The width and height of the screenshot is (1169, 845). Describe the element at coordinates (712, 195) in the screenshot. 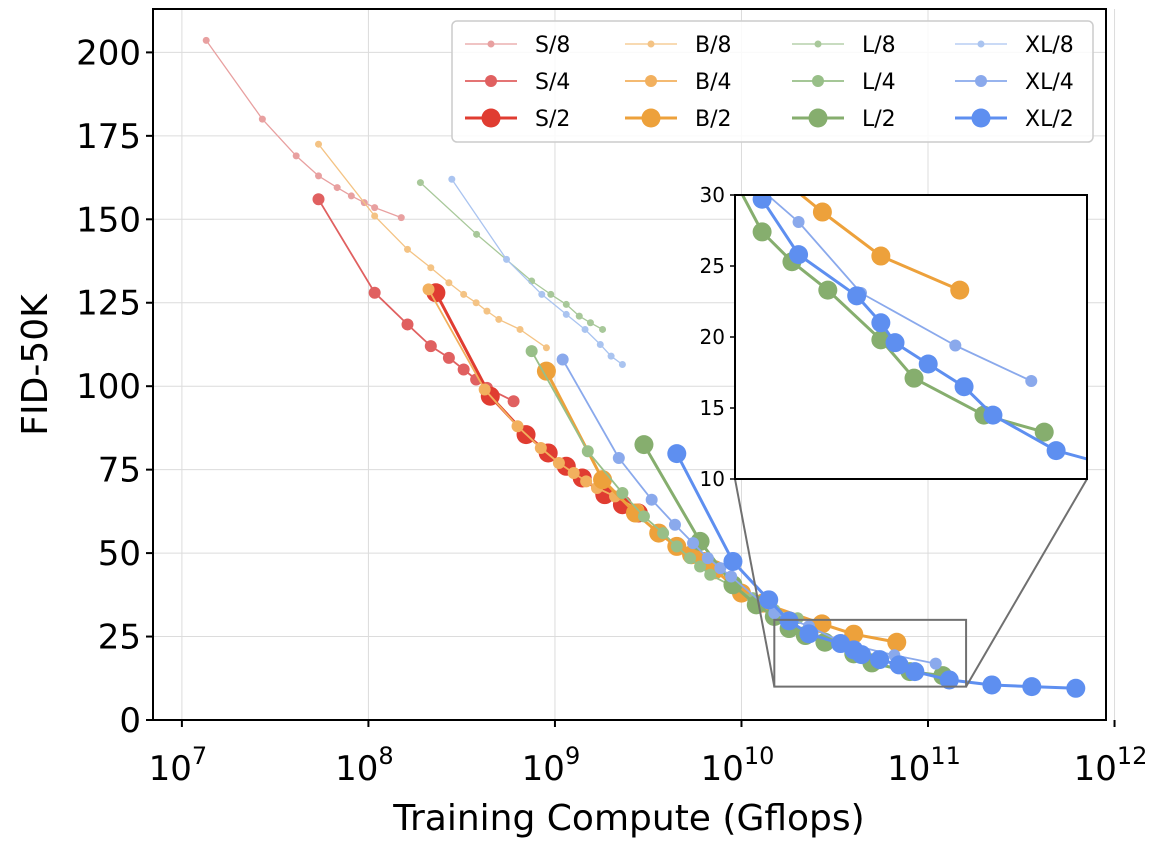

I see `inset-y-tick-label: 30` at that location.